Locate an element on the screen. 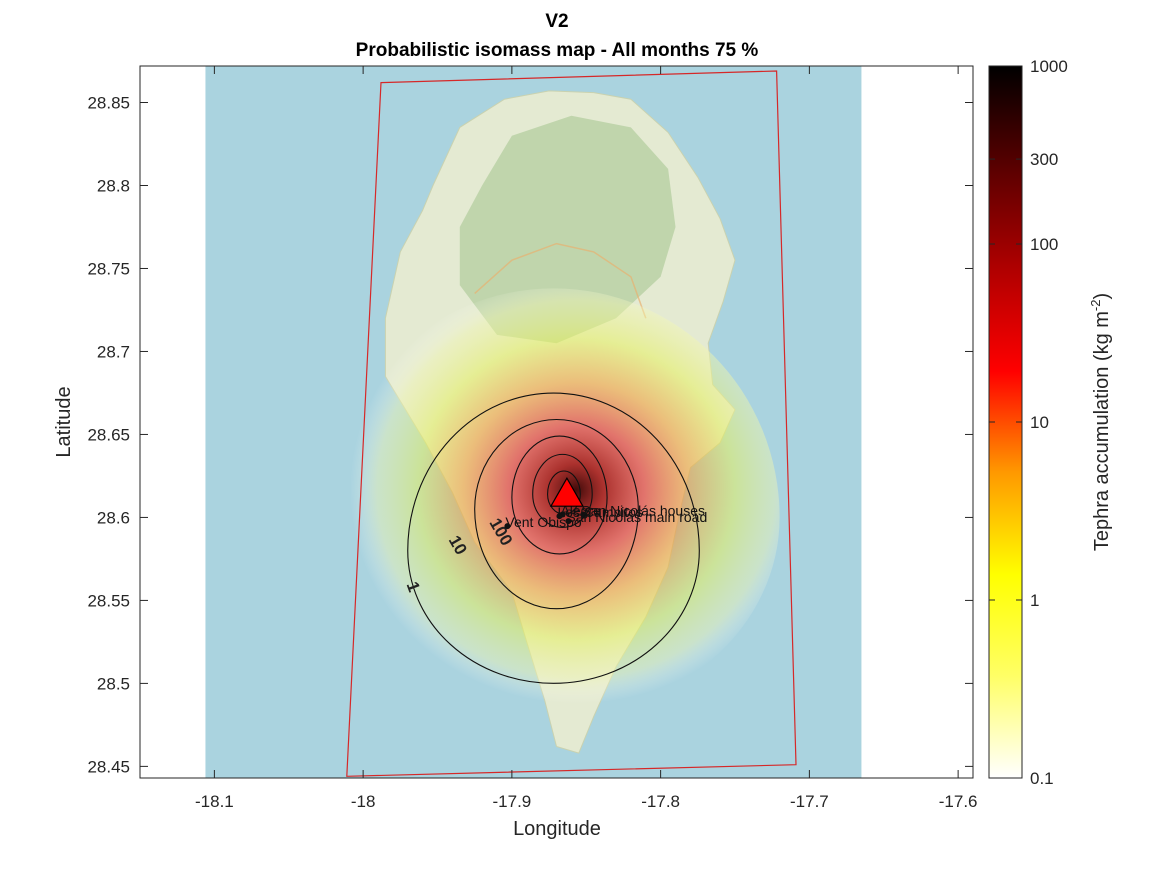 The image size is (1167, 875). forest-area is located at coordinates (567, 229).